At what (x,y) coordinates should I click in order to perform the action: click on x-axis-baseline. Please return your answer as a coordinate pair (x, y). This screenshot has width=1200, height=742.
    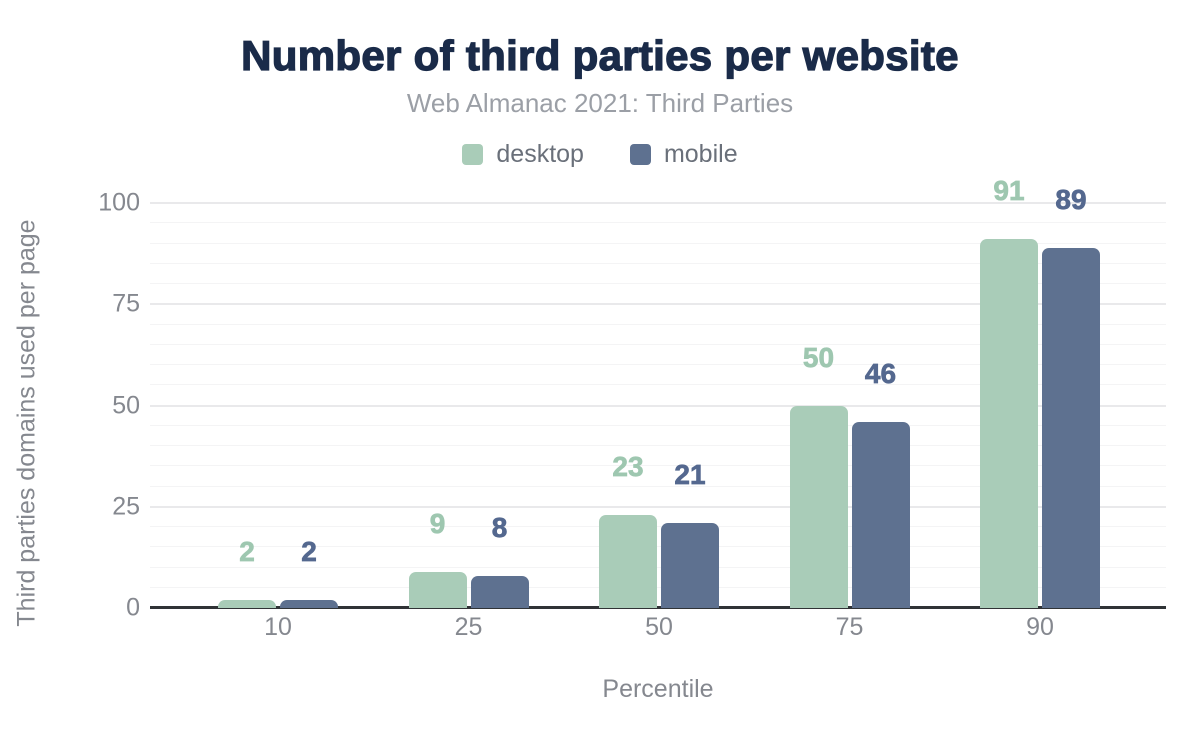
    Looking at the image, I should click on (658, 607).